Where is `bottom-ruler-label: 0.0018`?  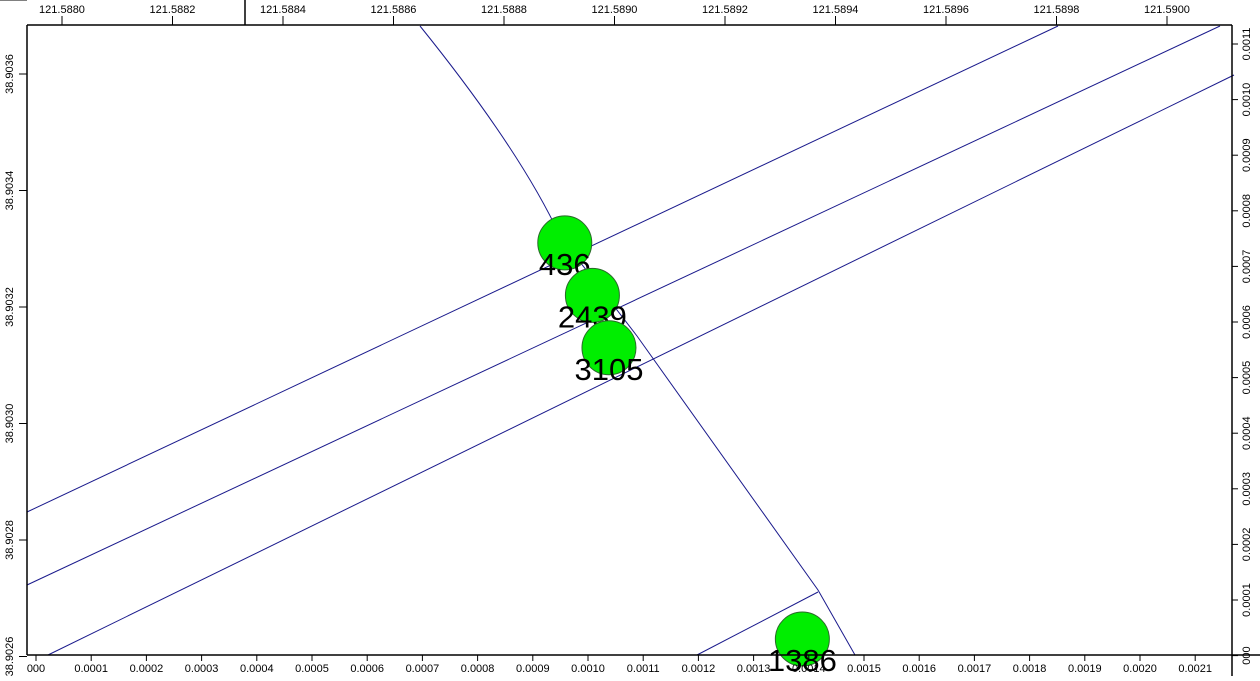 bottom-ruler-label: 0.0018 is located at coordinates (1030, 669).